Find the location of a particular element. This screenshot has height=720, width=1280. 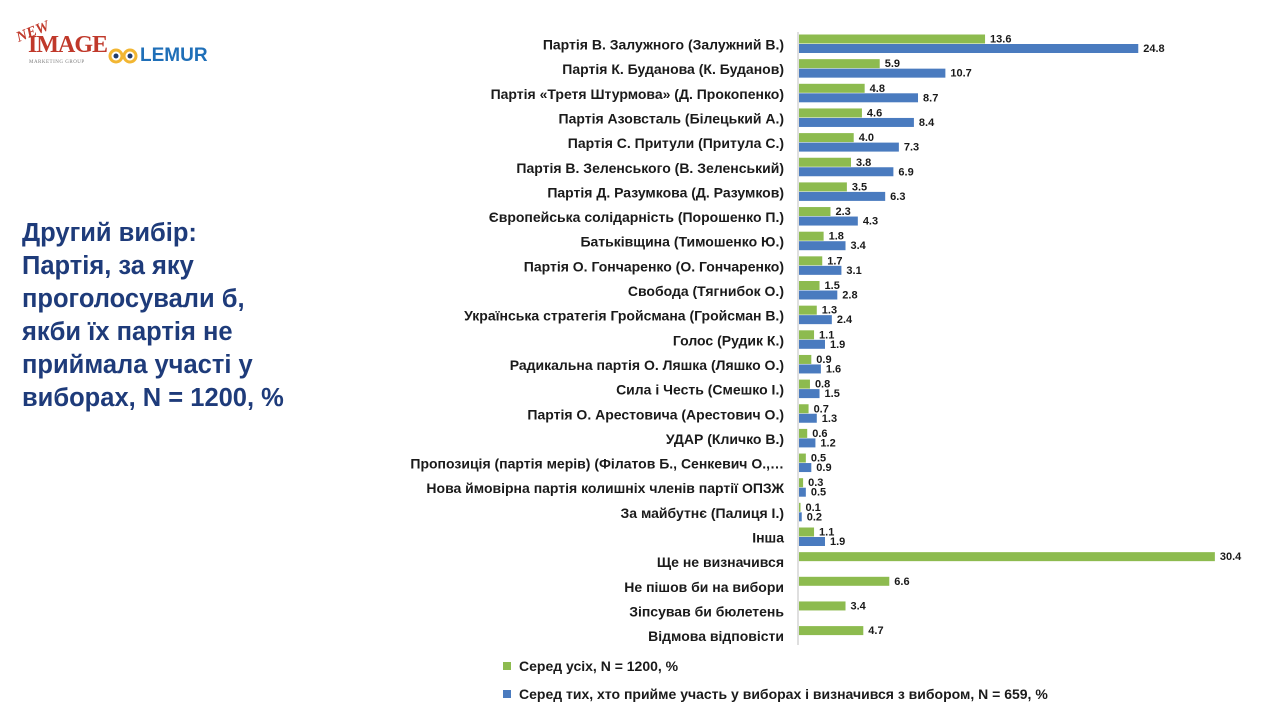

lemur-eyes-icon is located at coordinates (123, 56).